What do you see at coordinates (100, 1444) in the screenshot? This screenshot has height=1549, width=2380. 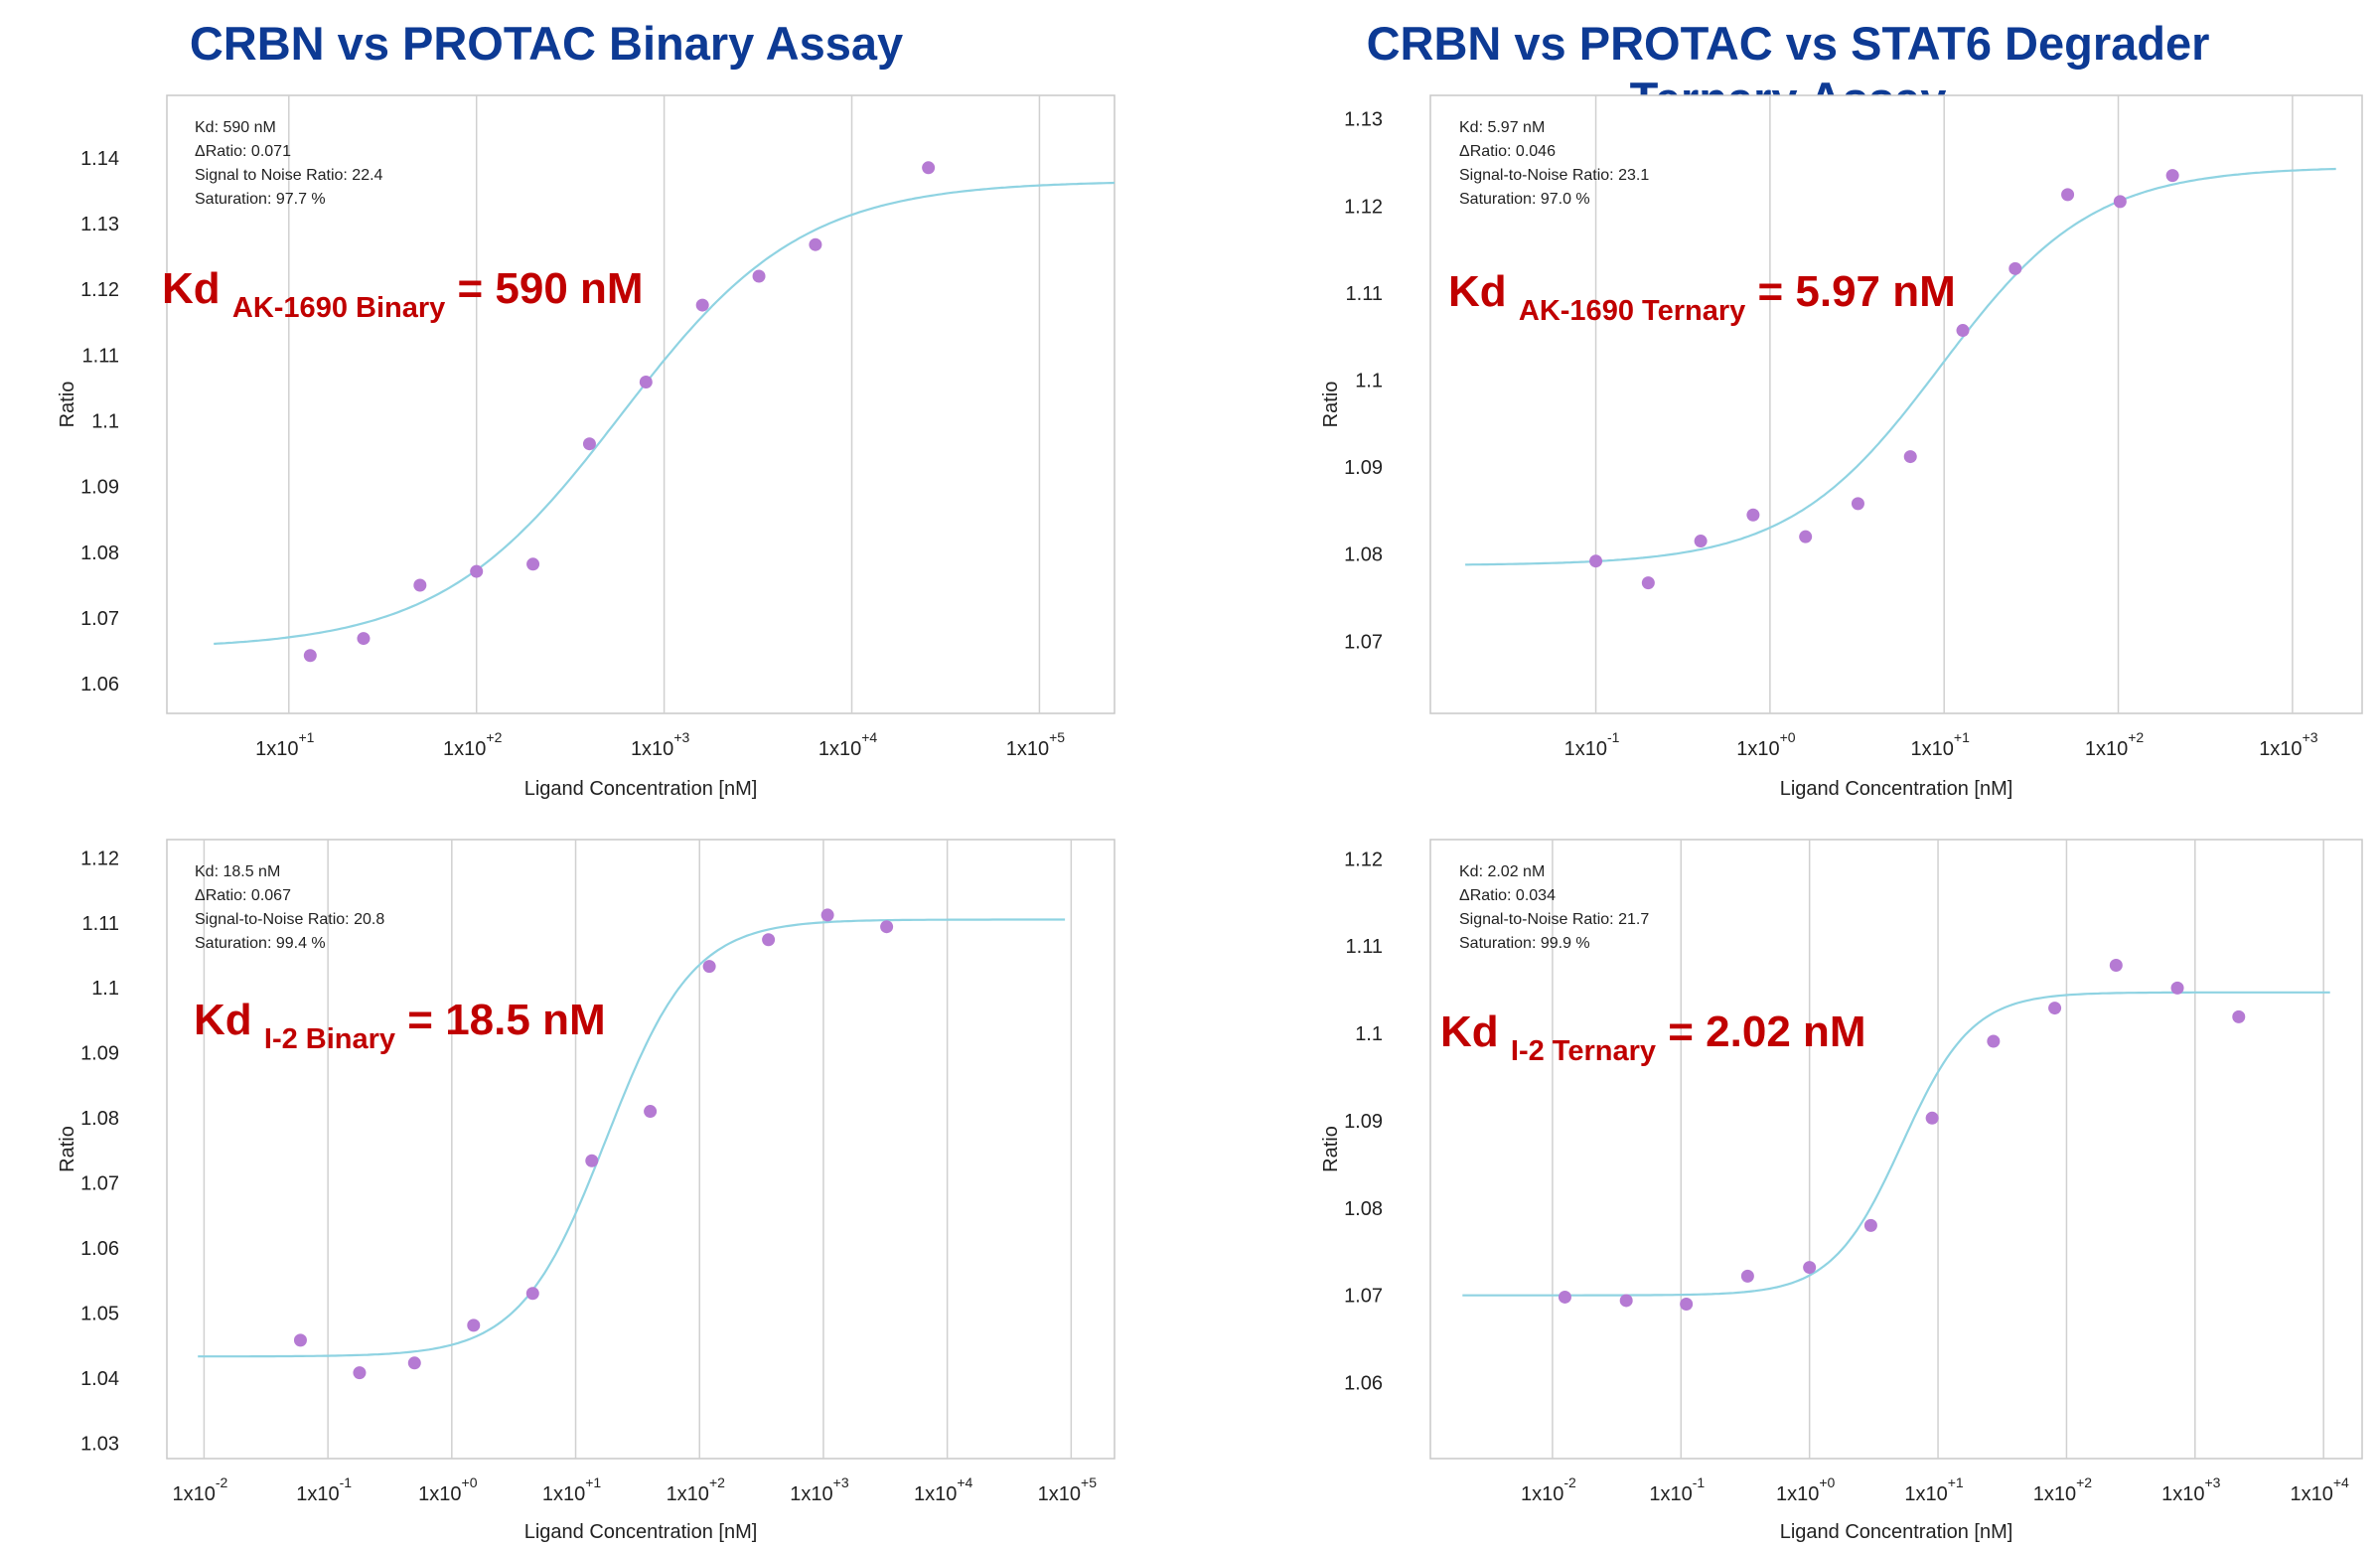 I see `y-tick-label: 1.03` at bounding box center [100, 1444].